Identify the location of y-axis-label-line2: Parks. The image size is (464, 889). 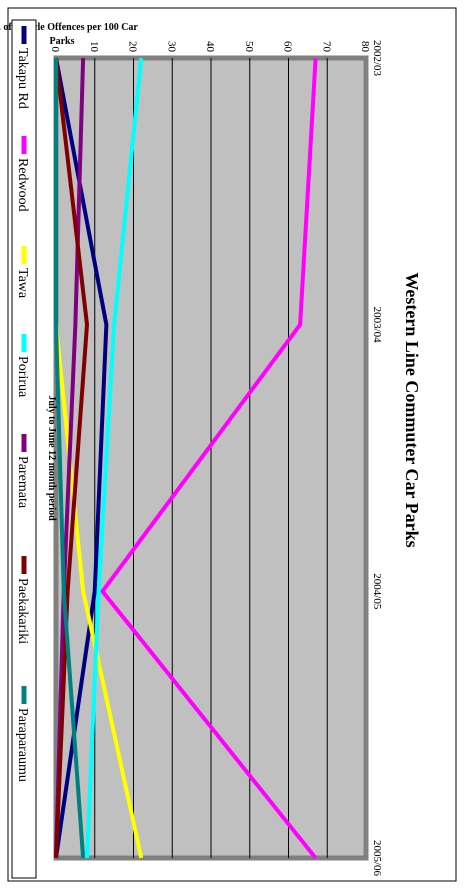
(62, 41).